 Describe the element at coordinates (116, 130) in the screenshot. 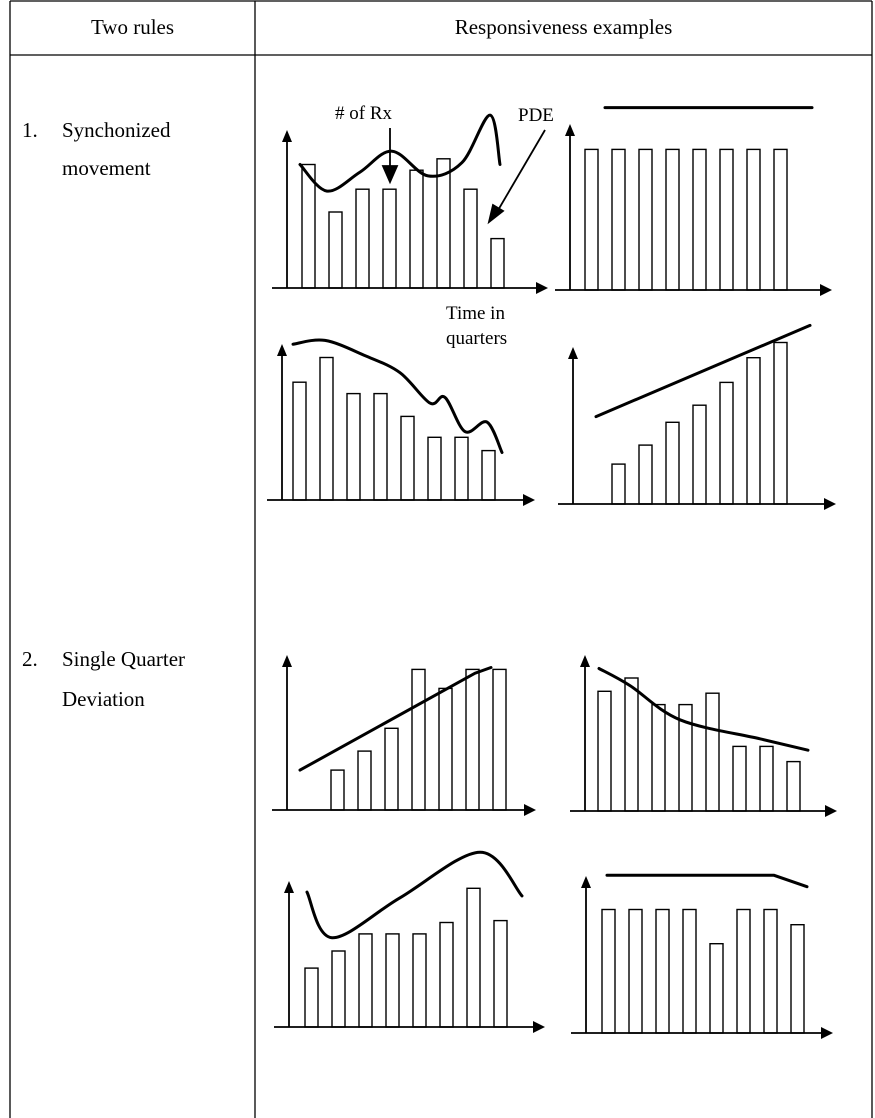

I see `rule-1-title: Synchonized` at that location.